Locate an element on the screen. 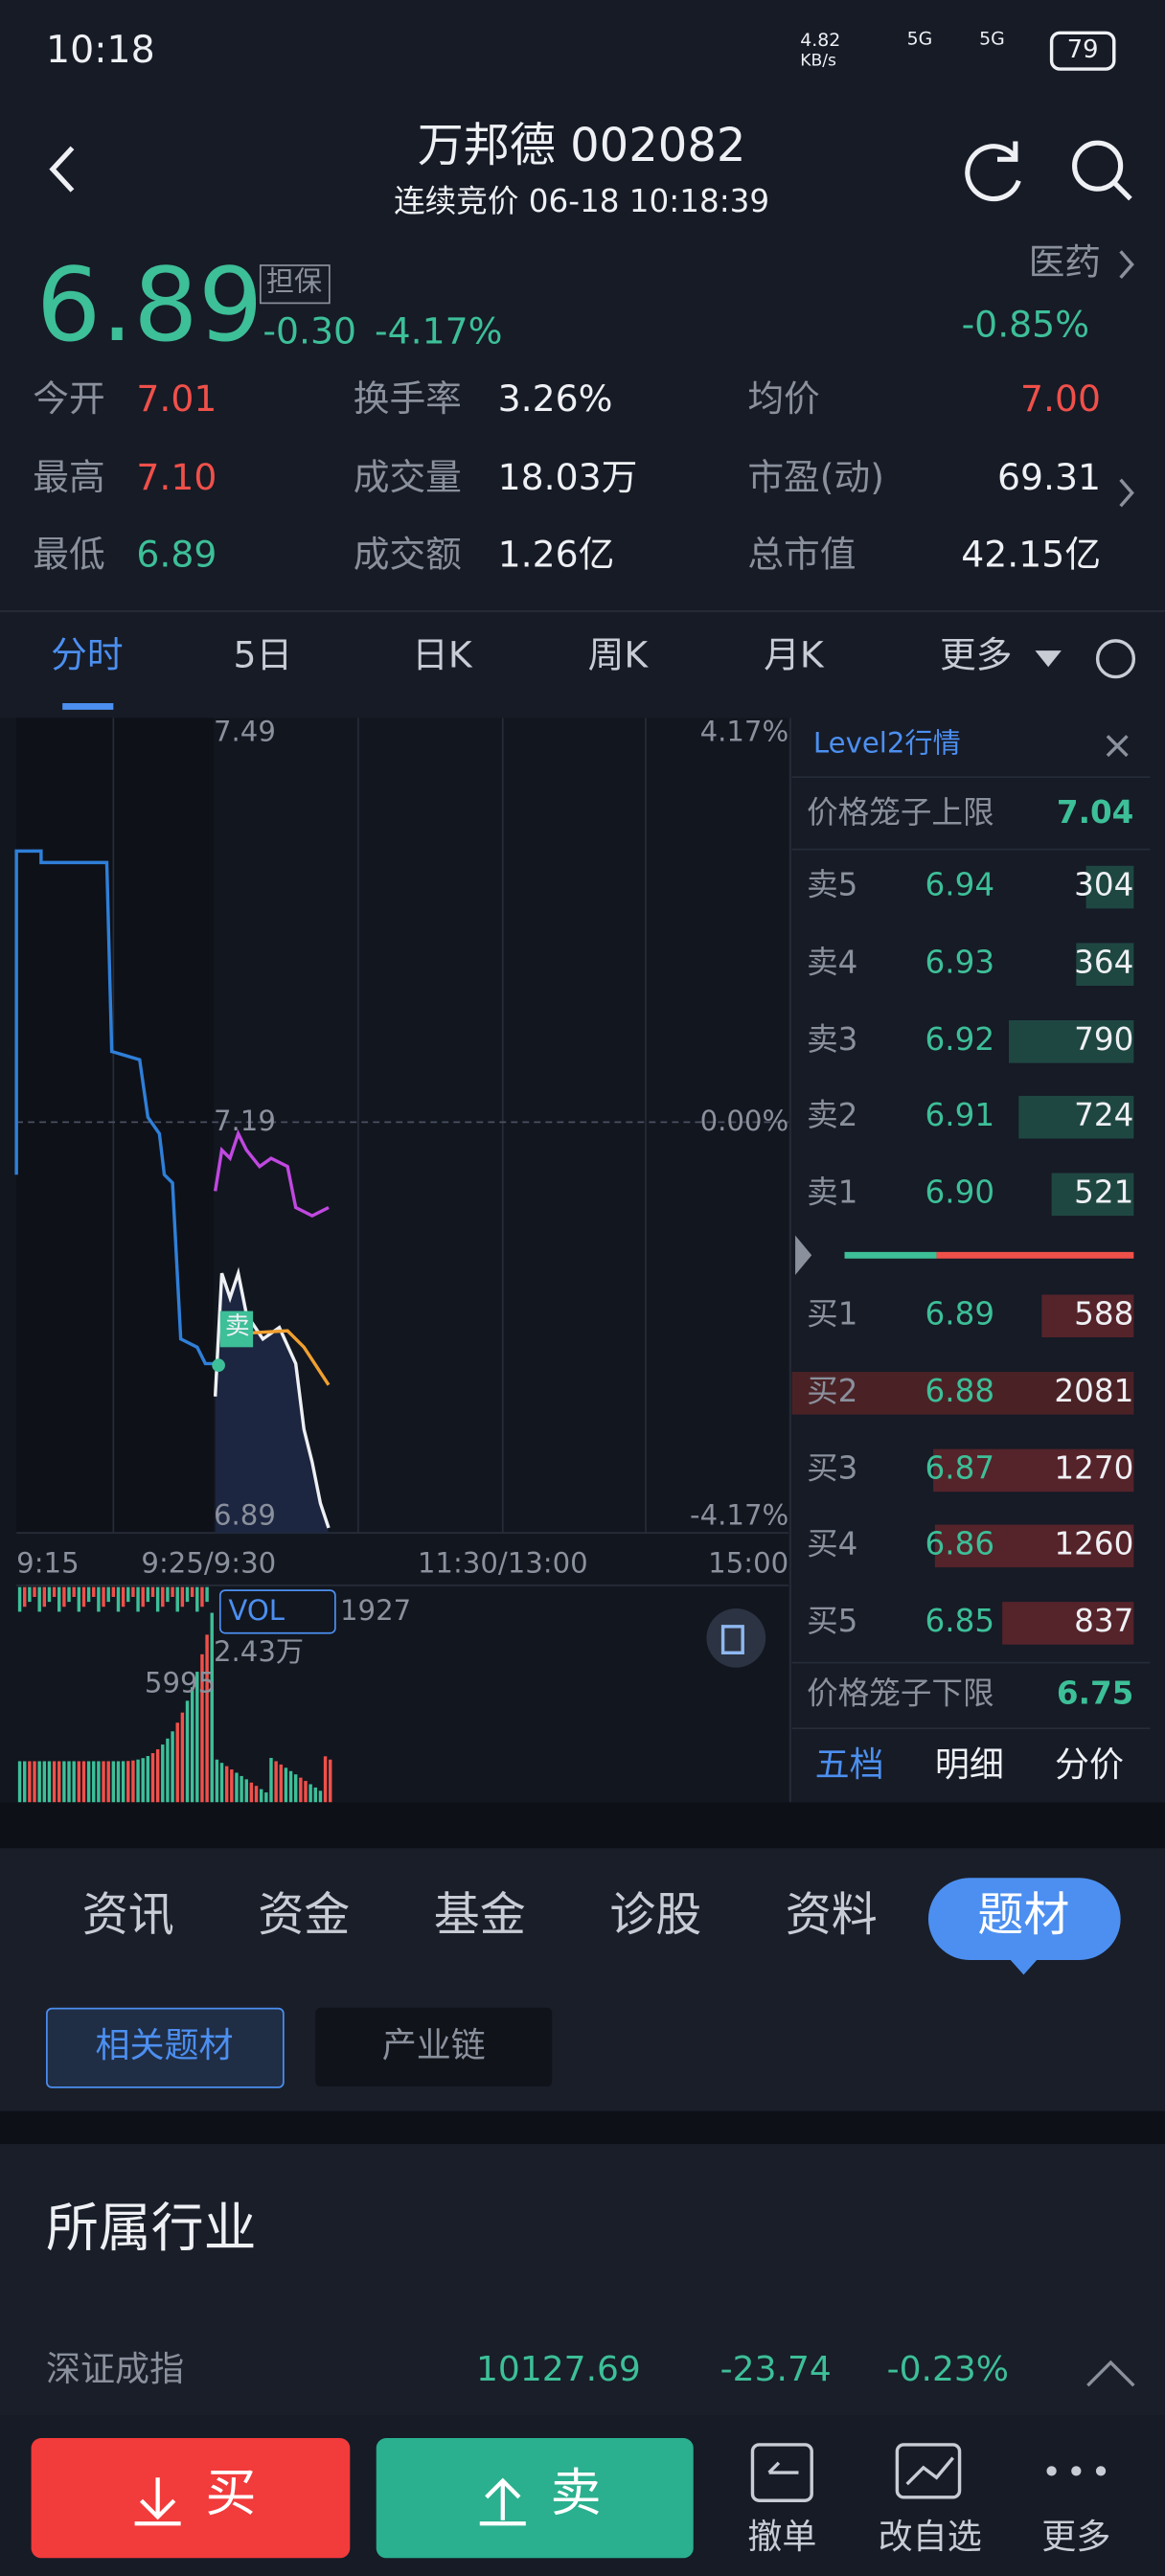  axis-label: 6.89 is located at coordinates (244, 1517).